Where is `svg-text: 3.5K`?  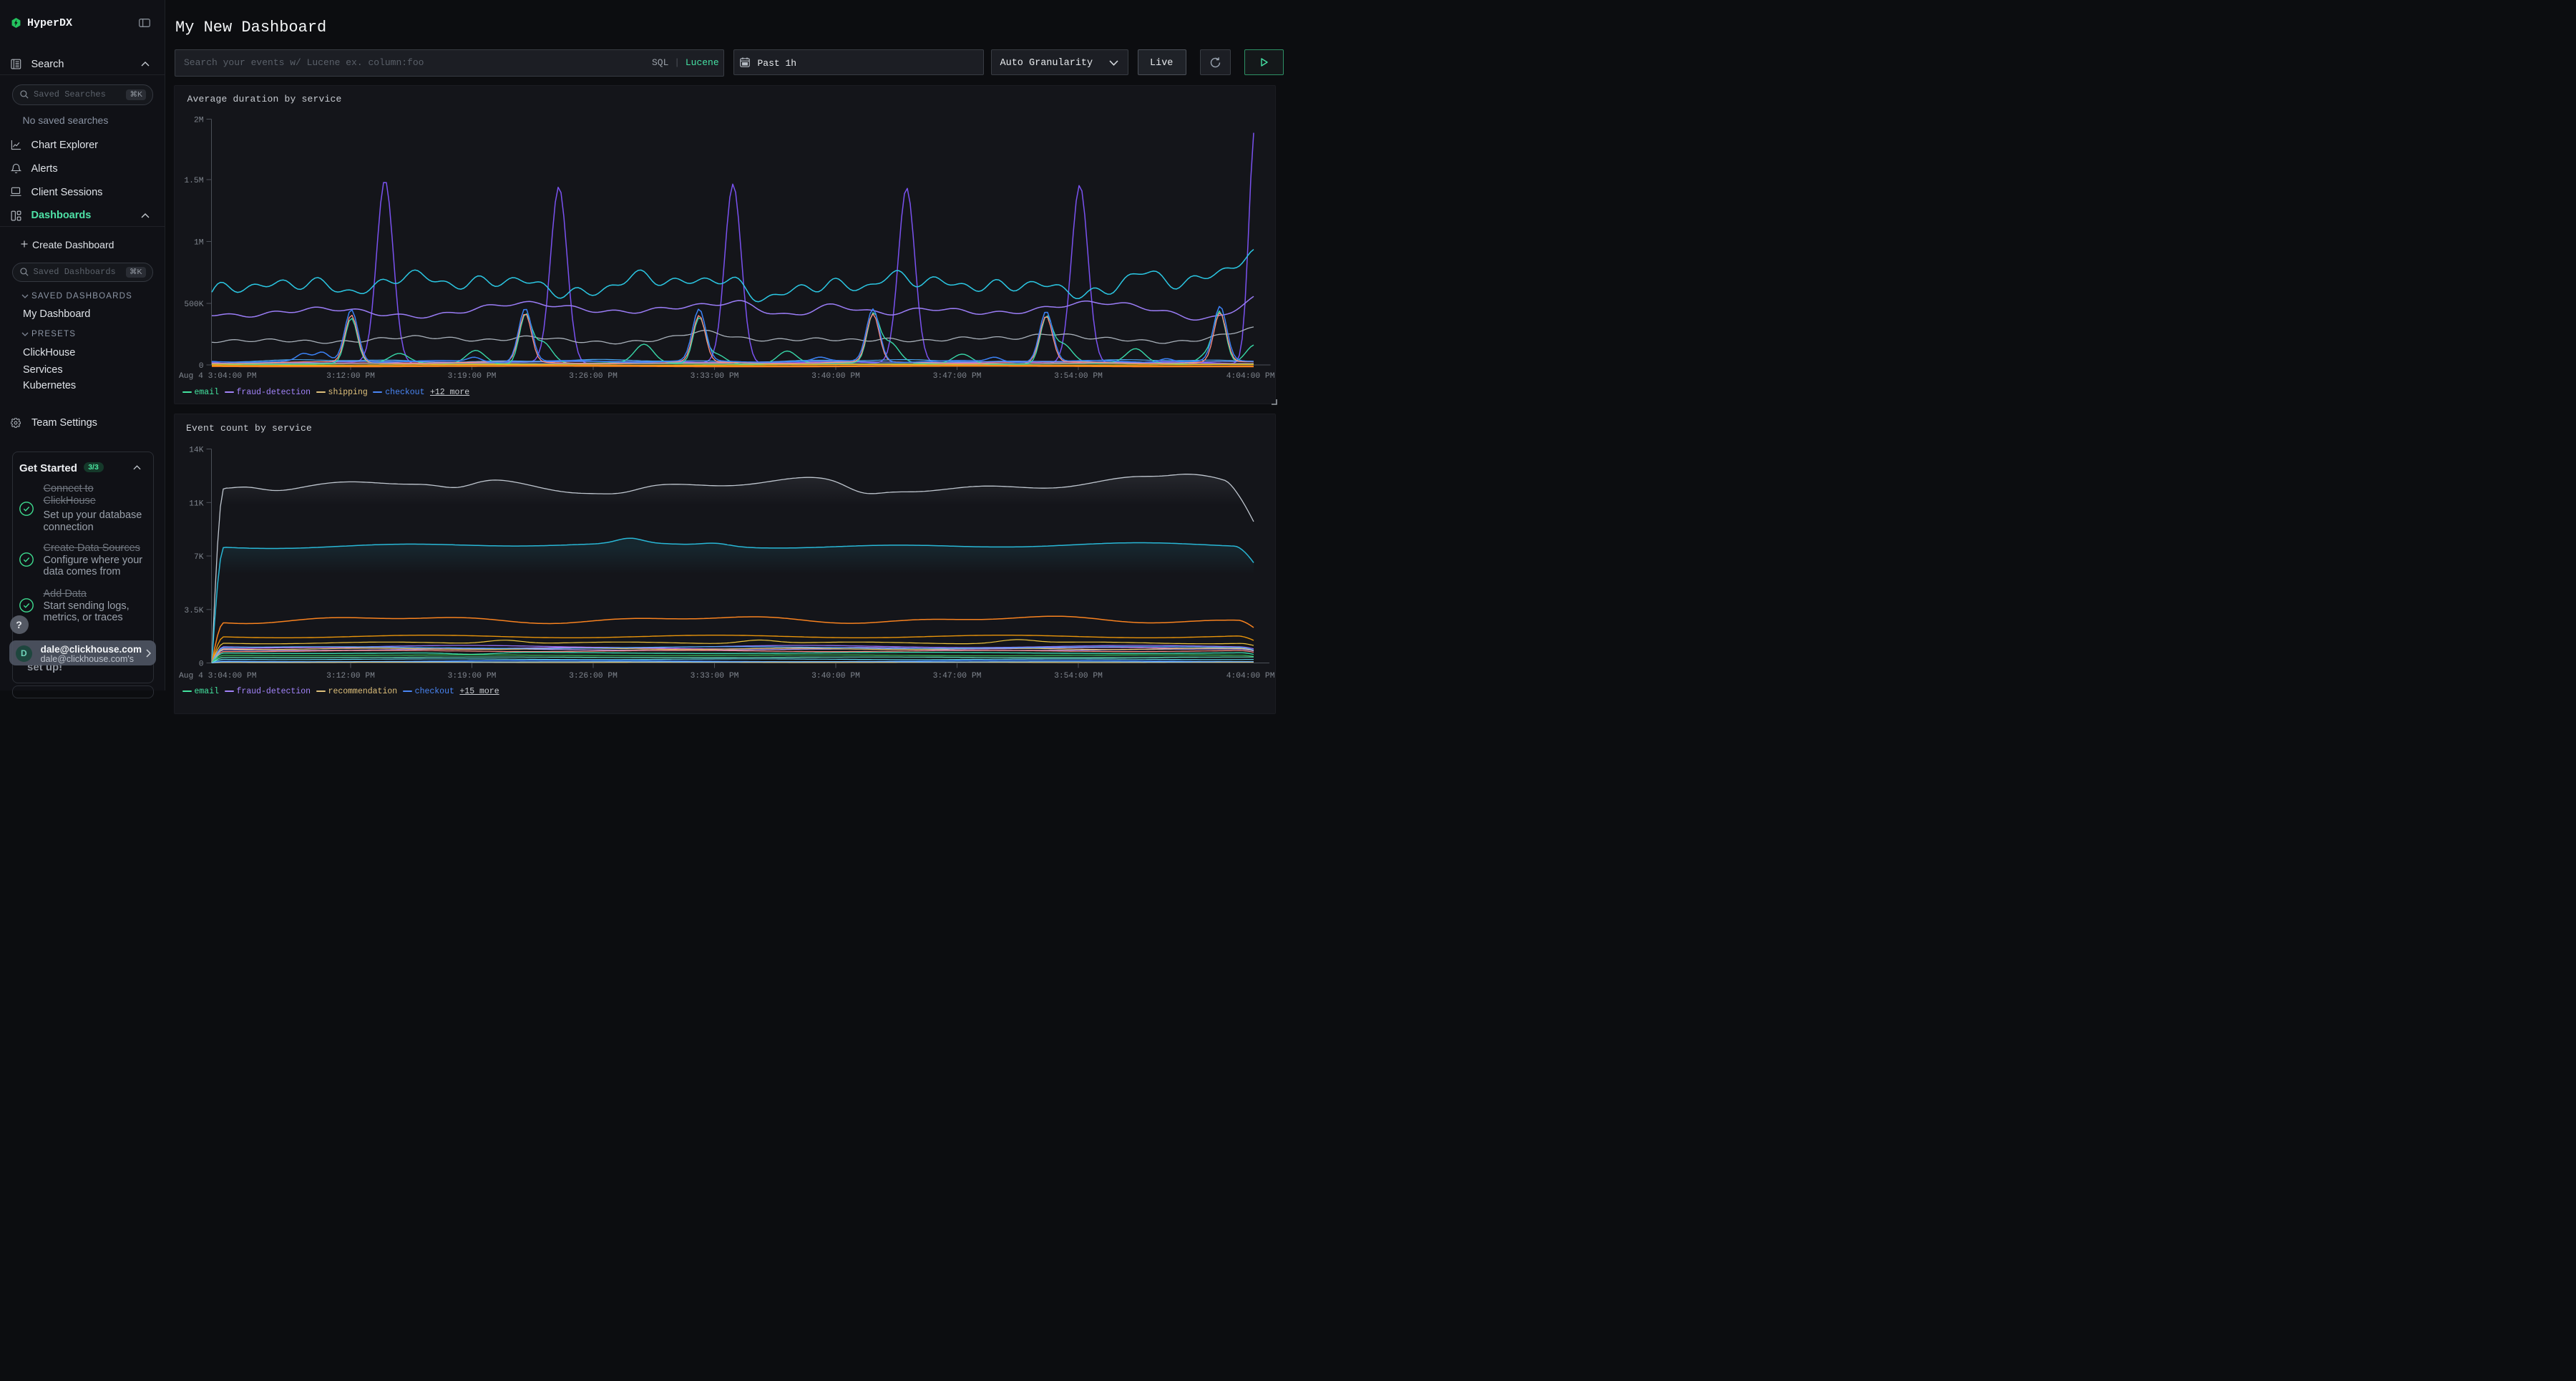 svg-text: 3.5K is located at coordinates (193, 611).